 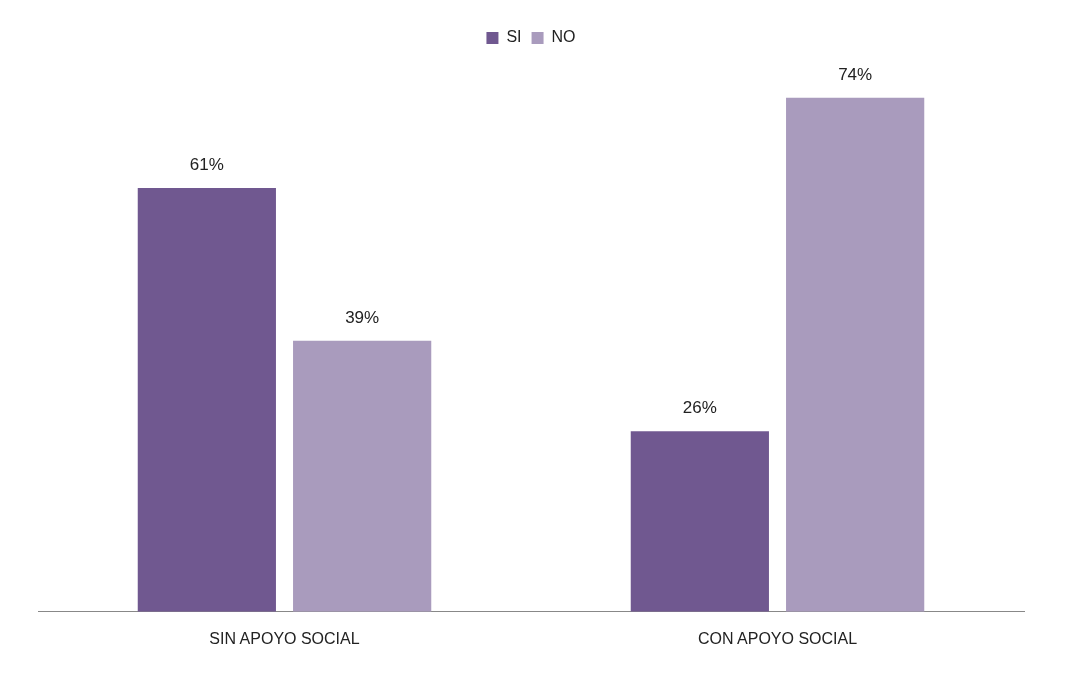 I want to click on x-tick-label: SIN APOYO SOCIAL, so click(x=284, y=638).